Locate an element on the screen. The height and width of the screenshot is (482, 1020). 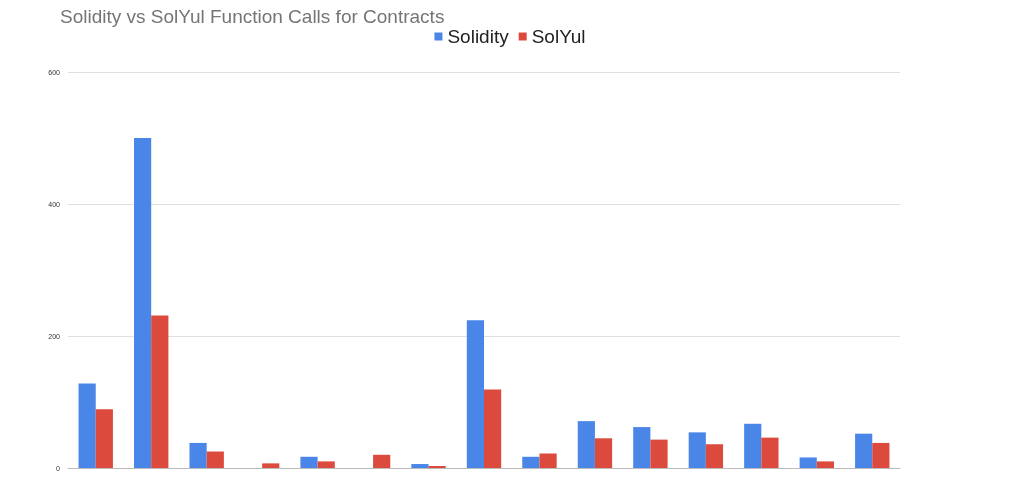
legend-label: SolYul is located at coordinates (558, 36).